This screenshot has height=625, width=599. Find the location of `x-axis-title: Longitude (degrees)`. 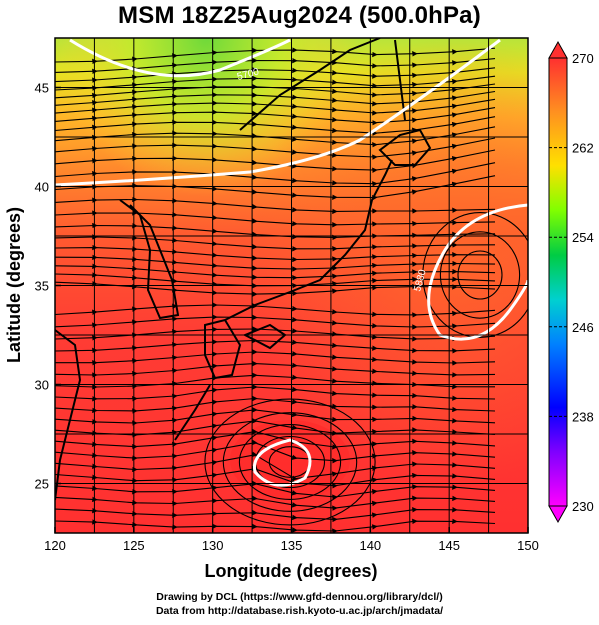

x-axis-title: Longitude (degrees) is located at coordinates (290, 571).